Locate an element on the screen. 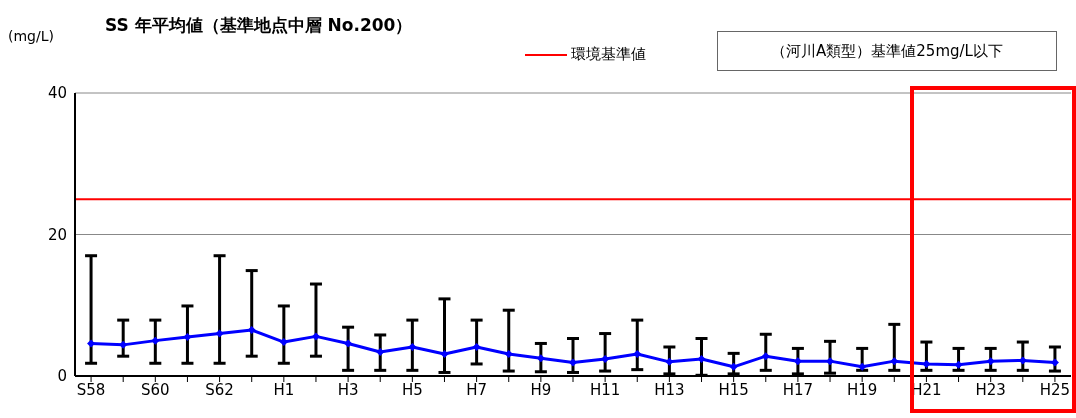  text: （河川A類型）基準値25mg/L以下 is located at coordinates (887, 51).